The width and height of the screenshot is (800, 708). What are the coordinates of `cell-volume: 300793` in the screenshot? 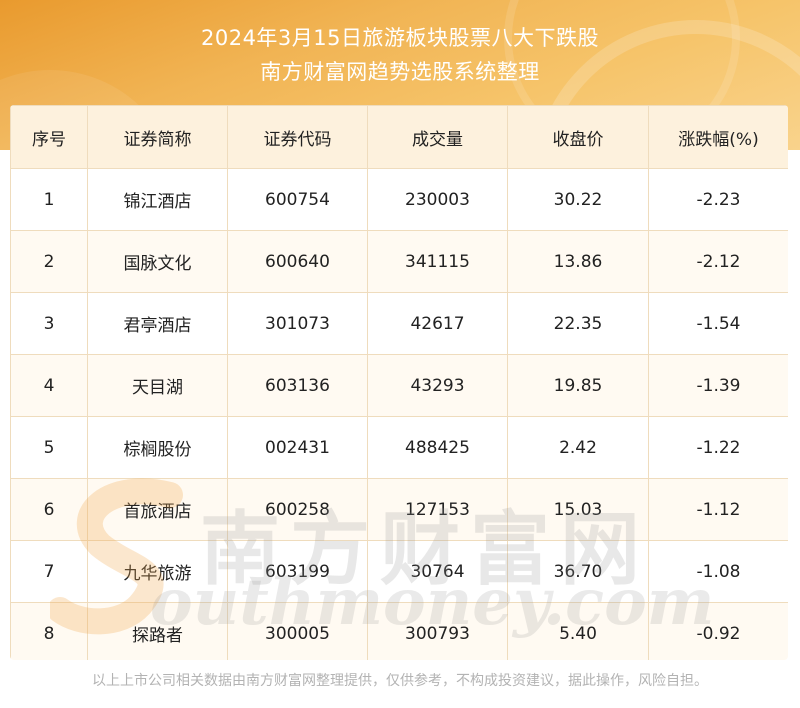 It's located at (437, 631).